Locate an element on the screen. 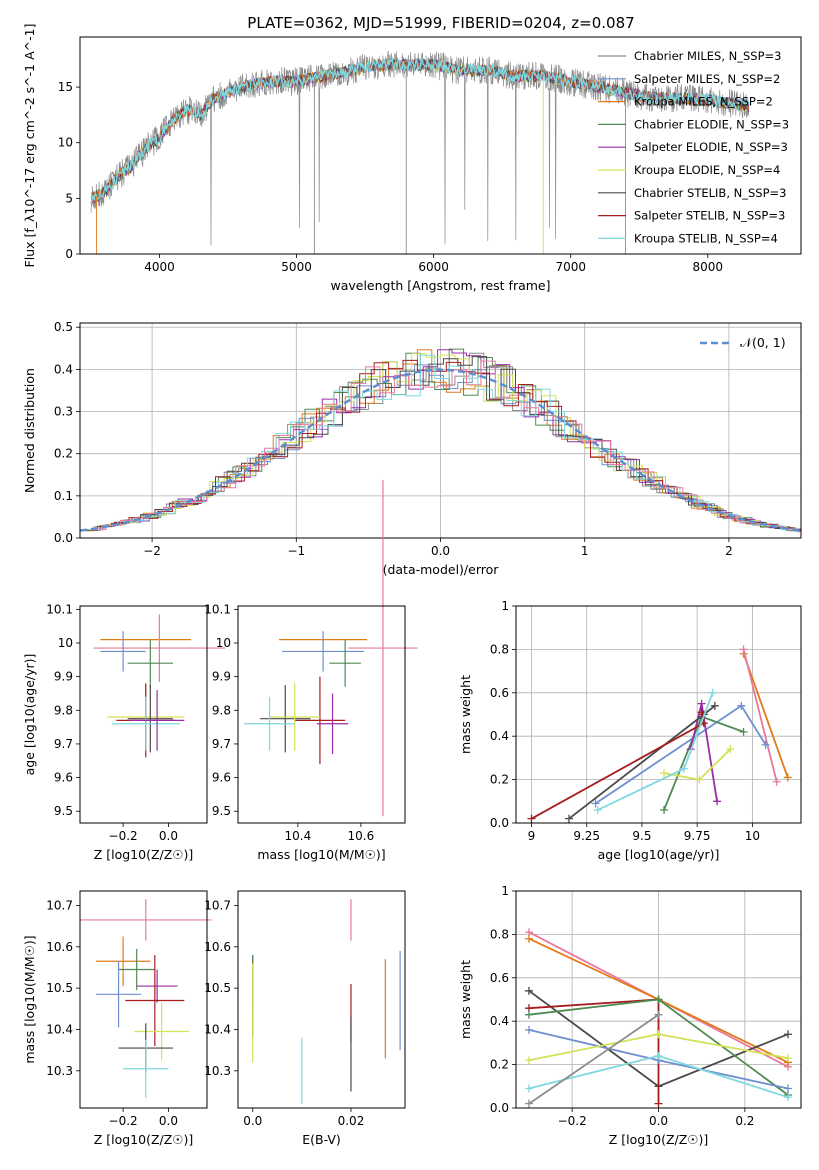  y-tick-label: 0.0 is located at coordinates (499, 1108).